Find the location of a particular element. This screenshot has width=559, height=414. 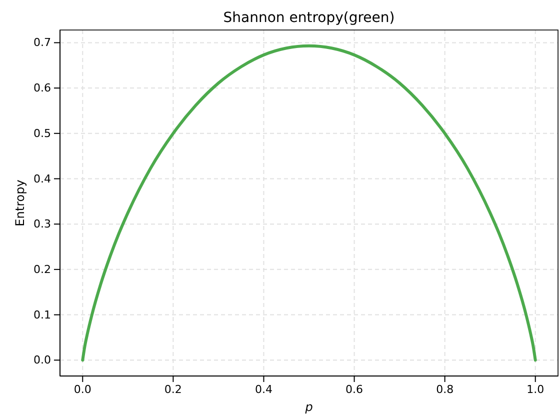

y-tick-label: 0.5 is located at coordinates (42, 133).